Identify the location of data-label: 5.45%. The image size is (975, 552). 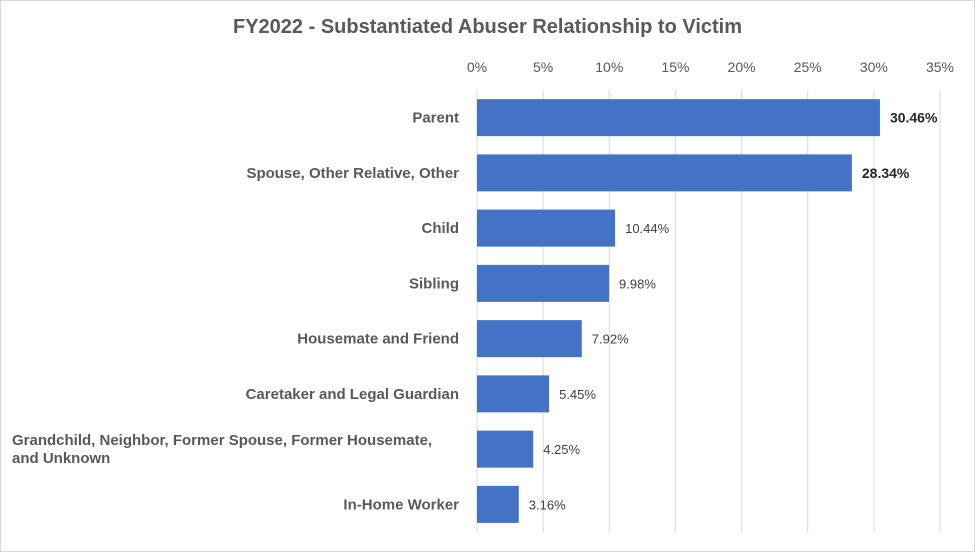
(577, 394).